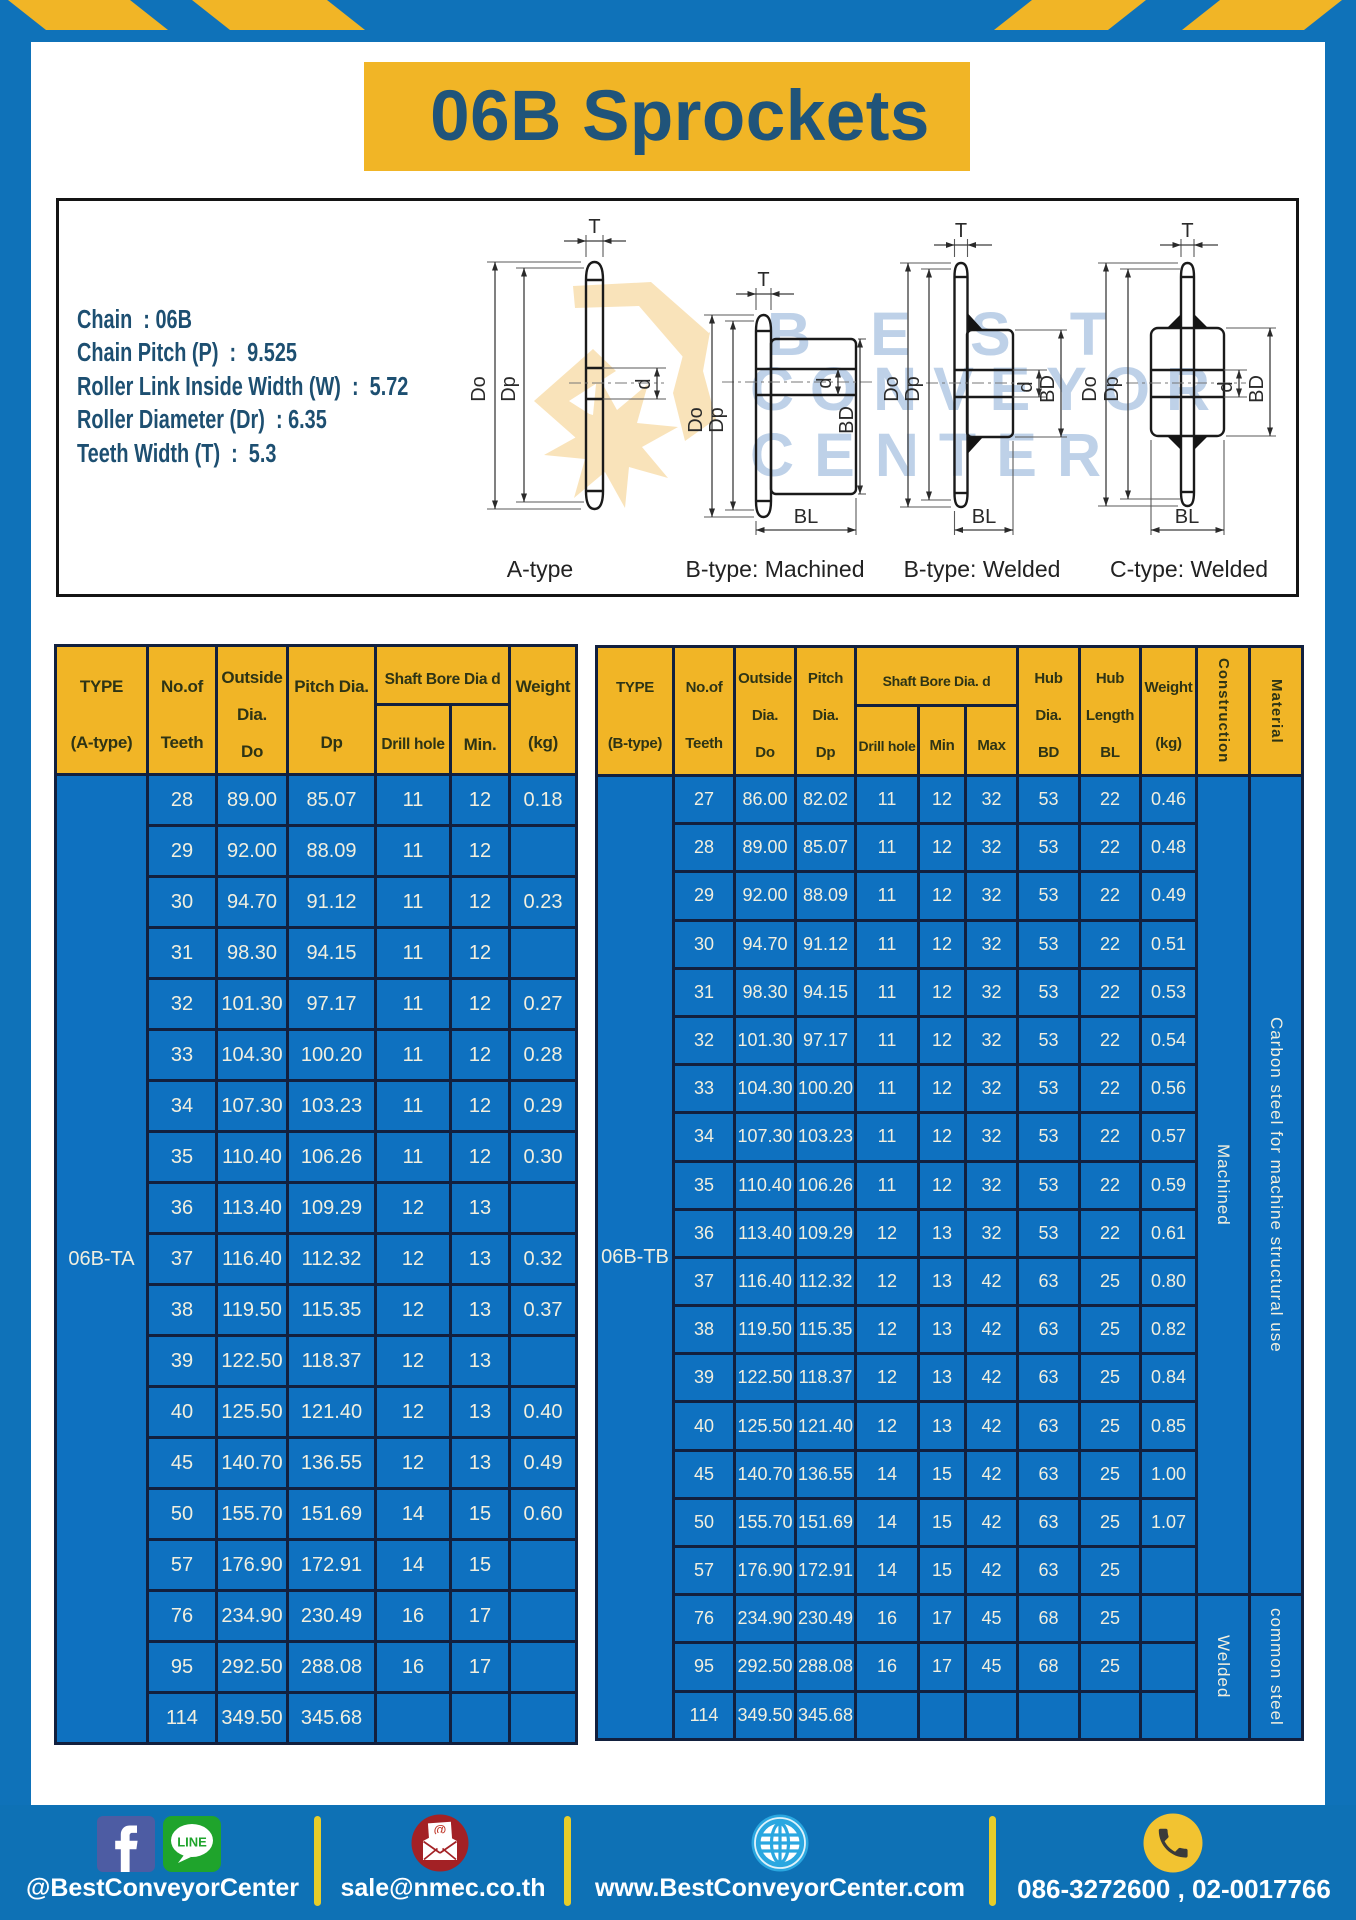 The width and height of the screenshot is (1356, 1920). What do you see at coordinates (925, 455) in the screenshot?
I see `svg-text: CENTER` at bounding box center [925, 455].